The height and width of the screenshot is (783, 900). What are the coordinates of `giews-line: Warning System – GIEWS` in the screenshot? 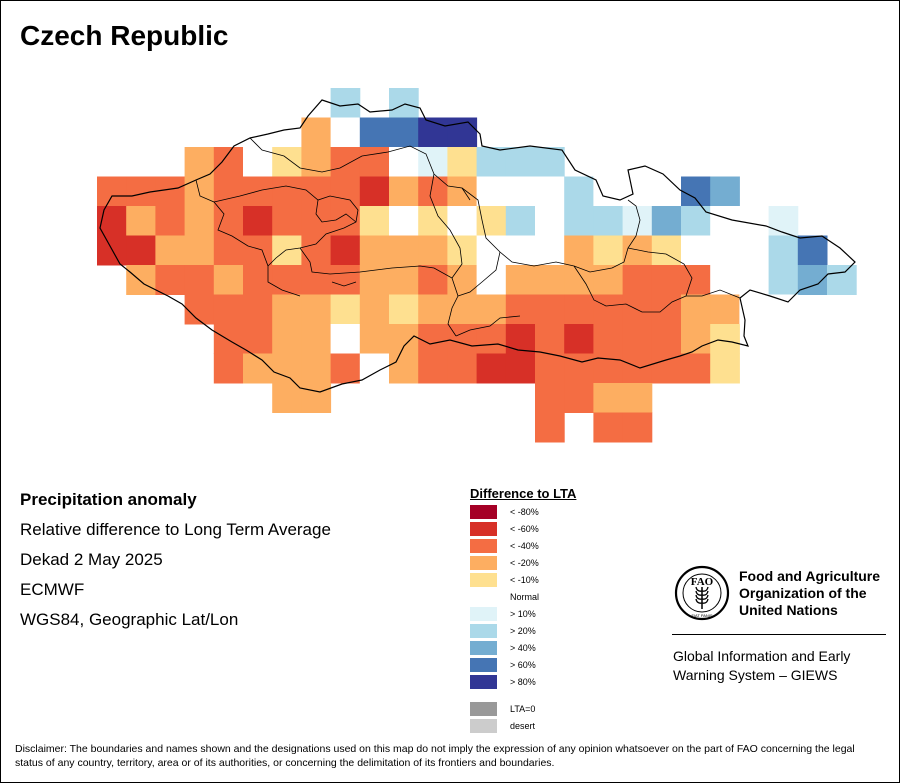 It's located at (755, 675).